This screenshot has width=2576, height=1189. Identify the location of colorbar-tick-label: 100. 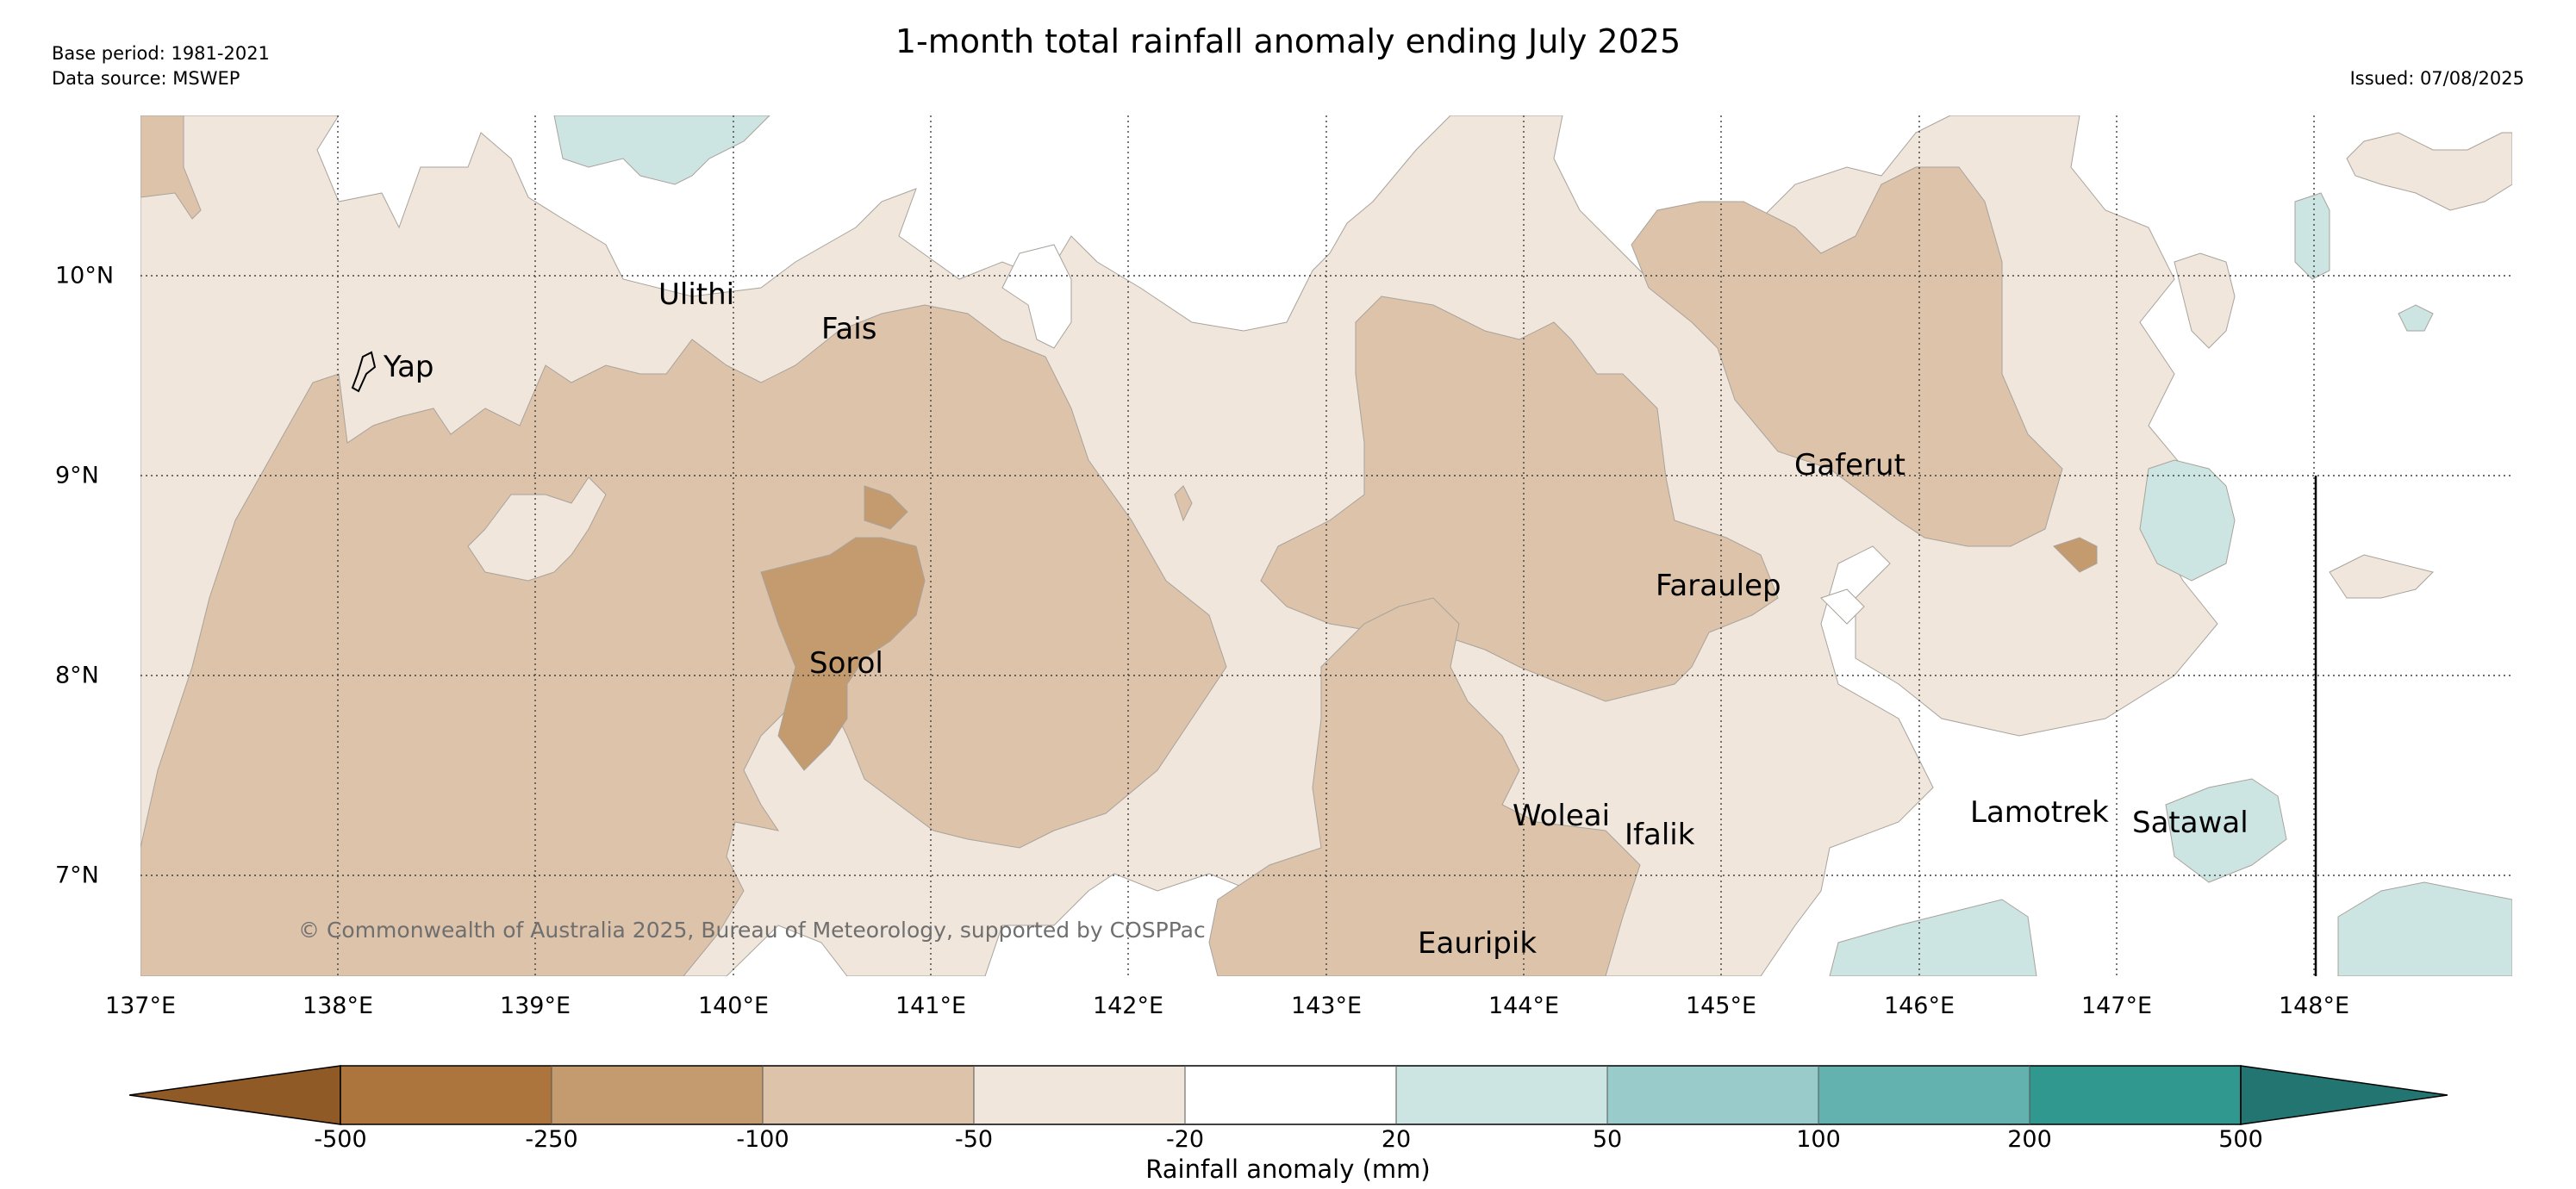
(1818, 1140).